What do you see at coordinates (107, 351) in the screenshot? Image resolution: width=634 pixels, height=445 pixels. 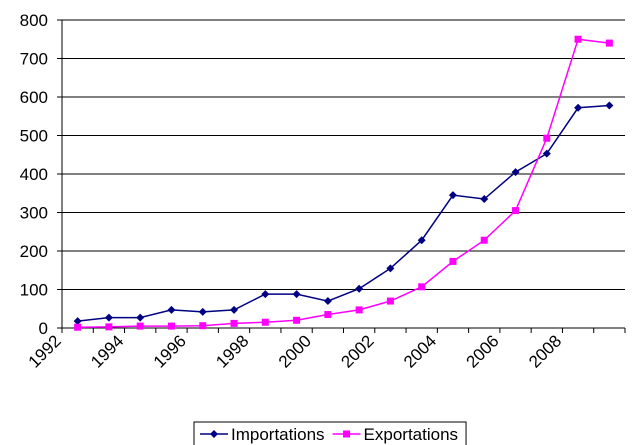 I see `x-tick-label: 1994` at bounding box center [107, 351].